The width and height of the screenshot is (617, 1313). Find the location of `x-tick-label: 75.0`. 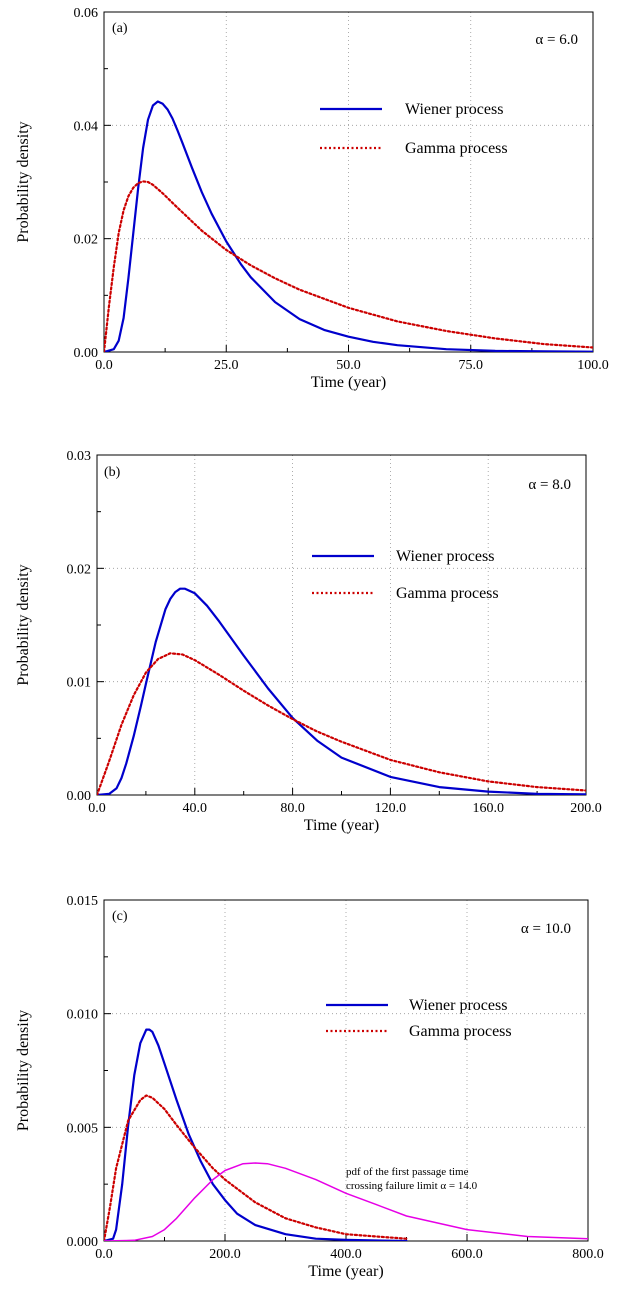

x-tick-label: 75.0 is located at coordinates (471, 365).